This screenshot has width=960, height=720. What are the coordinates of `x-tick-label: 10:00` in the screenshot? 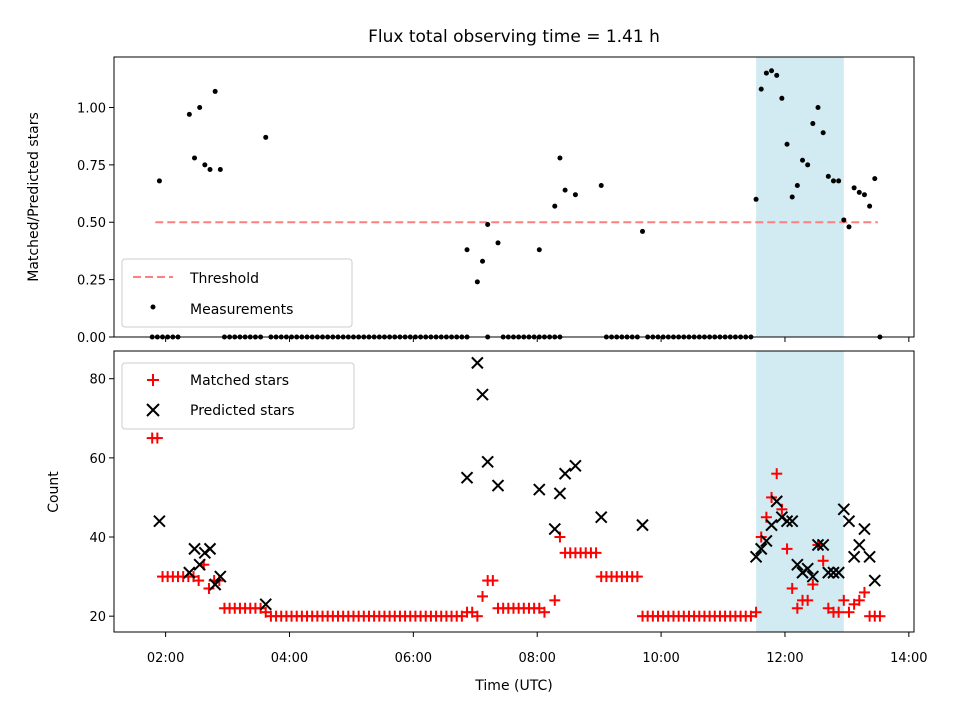 It's located at (660, 658).